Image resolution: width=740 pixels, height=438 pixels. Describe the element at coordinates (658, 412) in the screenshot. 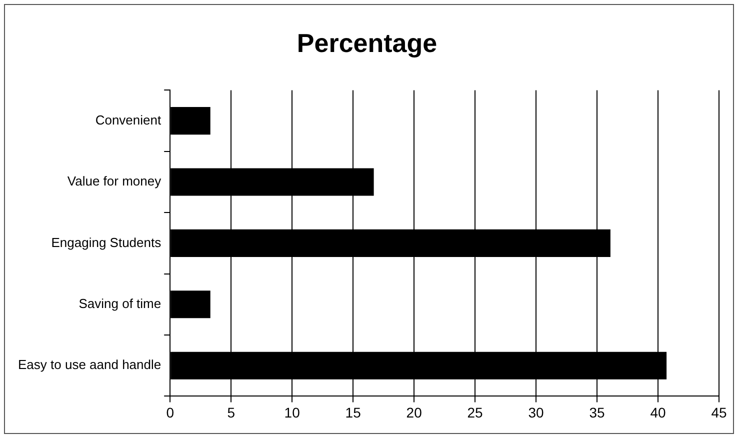

I see `x-tick-label: 40` at that location.